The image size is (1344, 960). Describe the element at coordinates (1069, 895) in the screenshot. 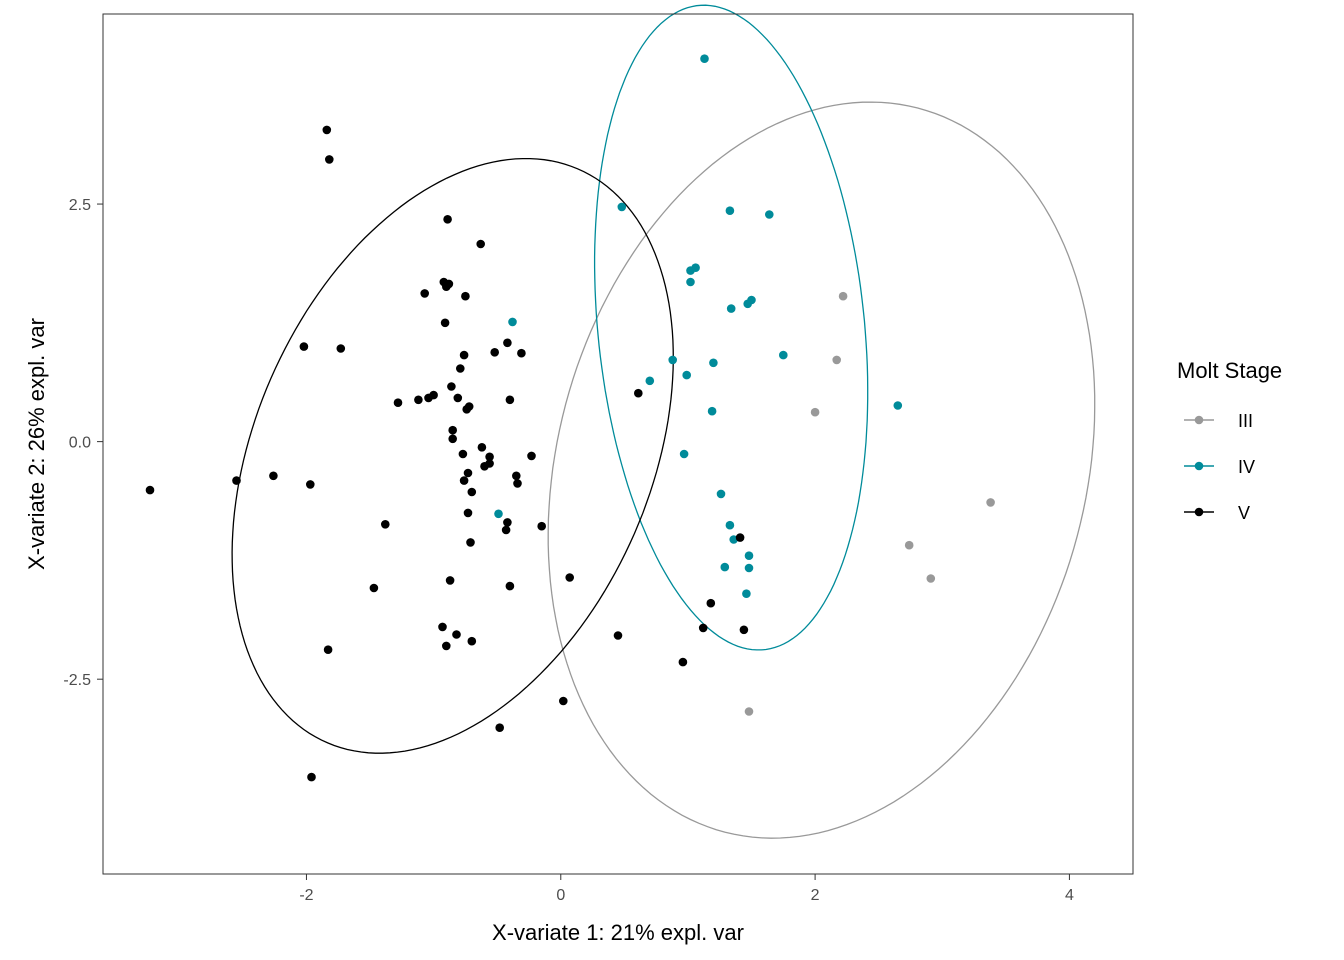

I see `x-tick-label: 4` at that location.